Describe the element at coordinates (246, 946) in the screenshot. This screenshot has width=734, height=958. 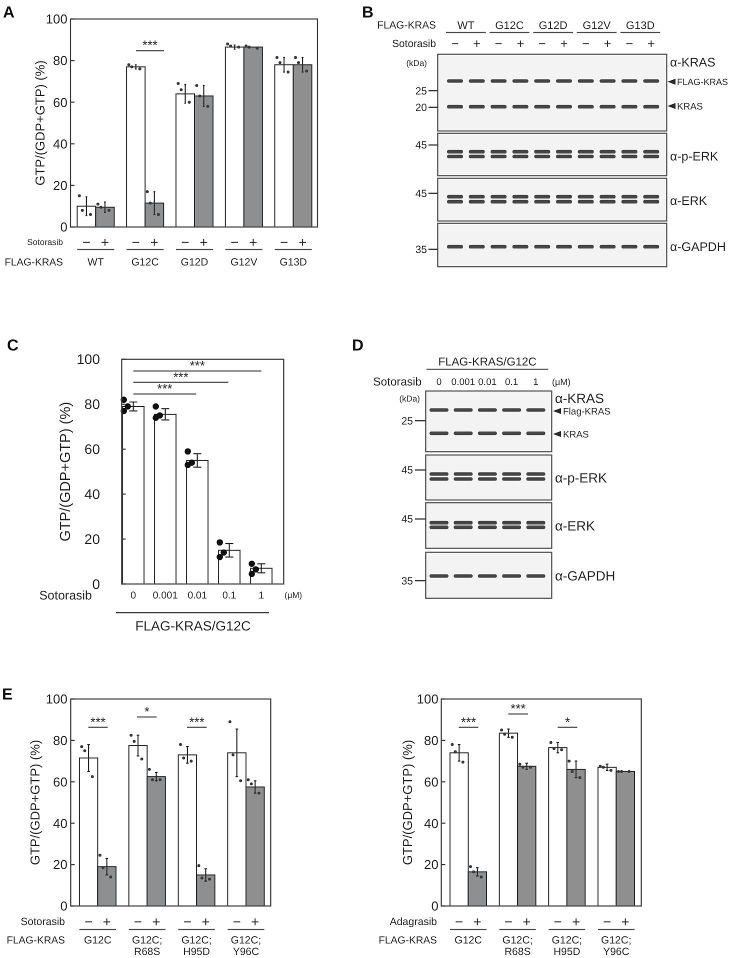
I see `x-tick-label: G12C; Y96C` at that location.